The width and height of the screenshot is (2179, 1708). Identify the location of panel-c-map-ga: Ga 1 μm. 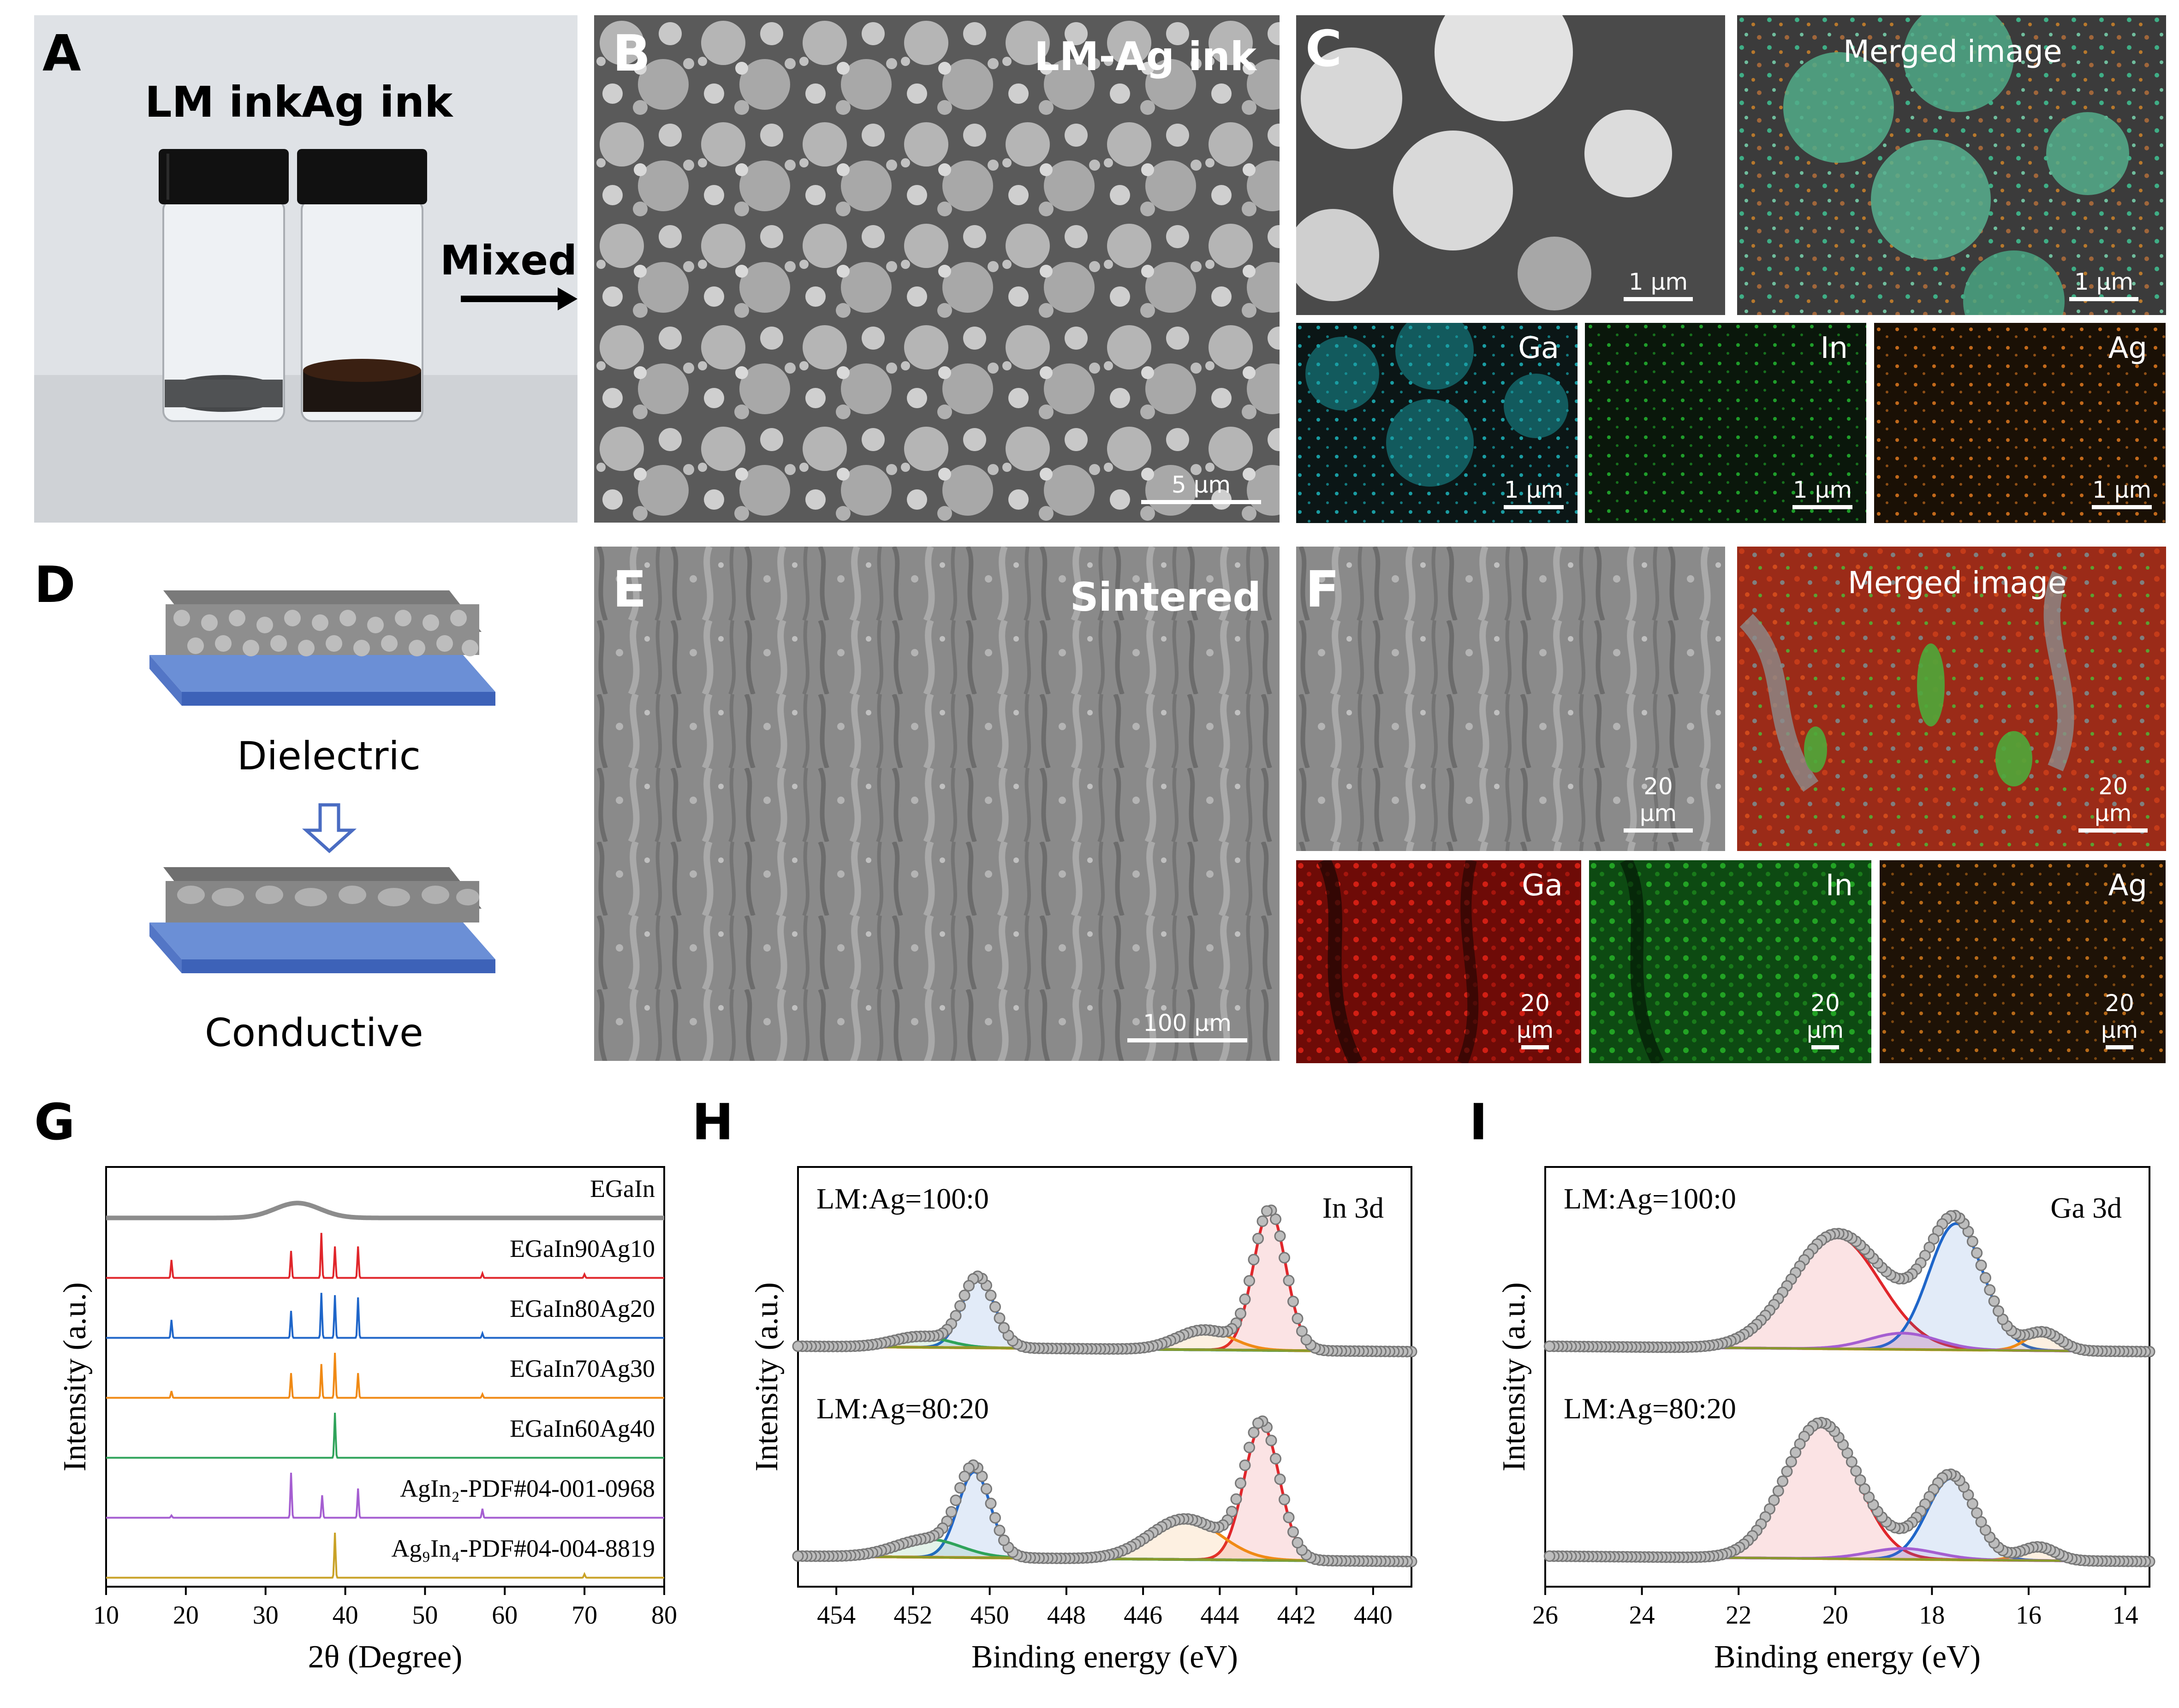
(1437, 423).